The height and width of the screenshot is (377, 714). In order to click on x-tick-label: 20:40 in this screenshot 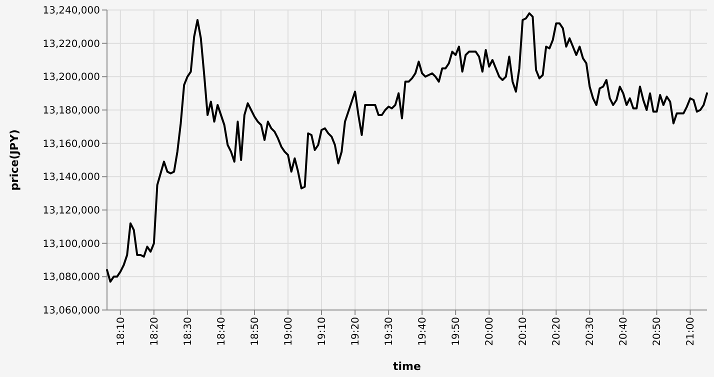, I will do `click(624, 331)`.